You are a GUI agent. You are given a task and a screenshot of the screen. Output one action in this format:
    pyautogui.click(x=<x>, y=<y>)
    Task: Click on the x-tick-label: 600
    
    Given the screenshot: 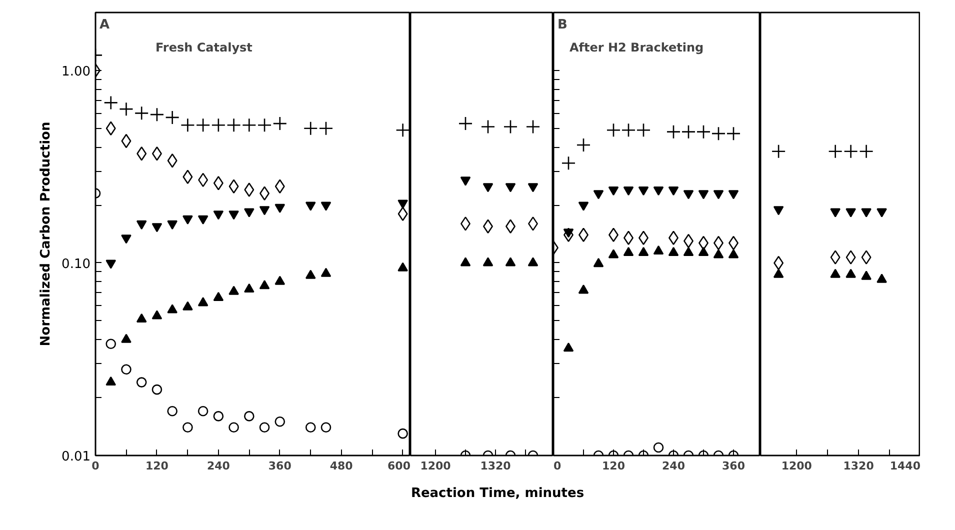 What is the action you would take?
    pyautogui.click(x=399, y=466)
    